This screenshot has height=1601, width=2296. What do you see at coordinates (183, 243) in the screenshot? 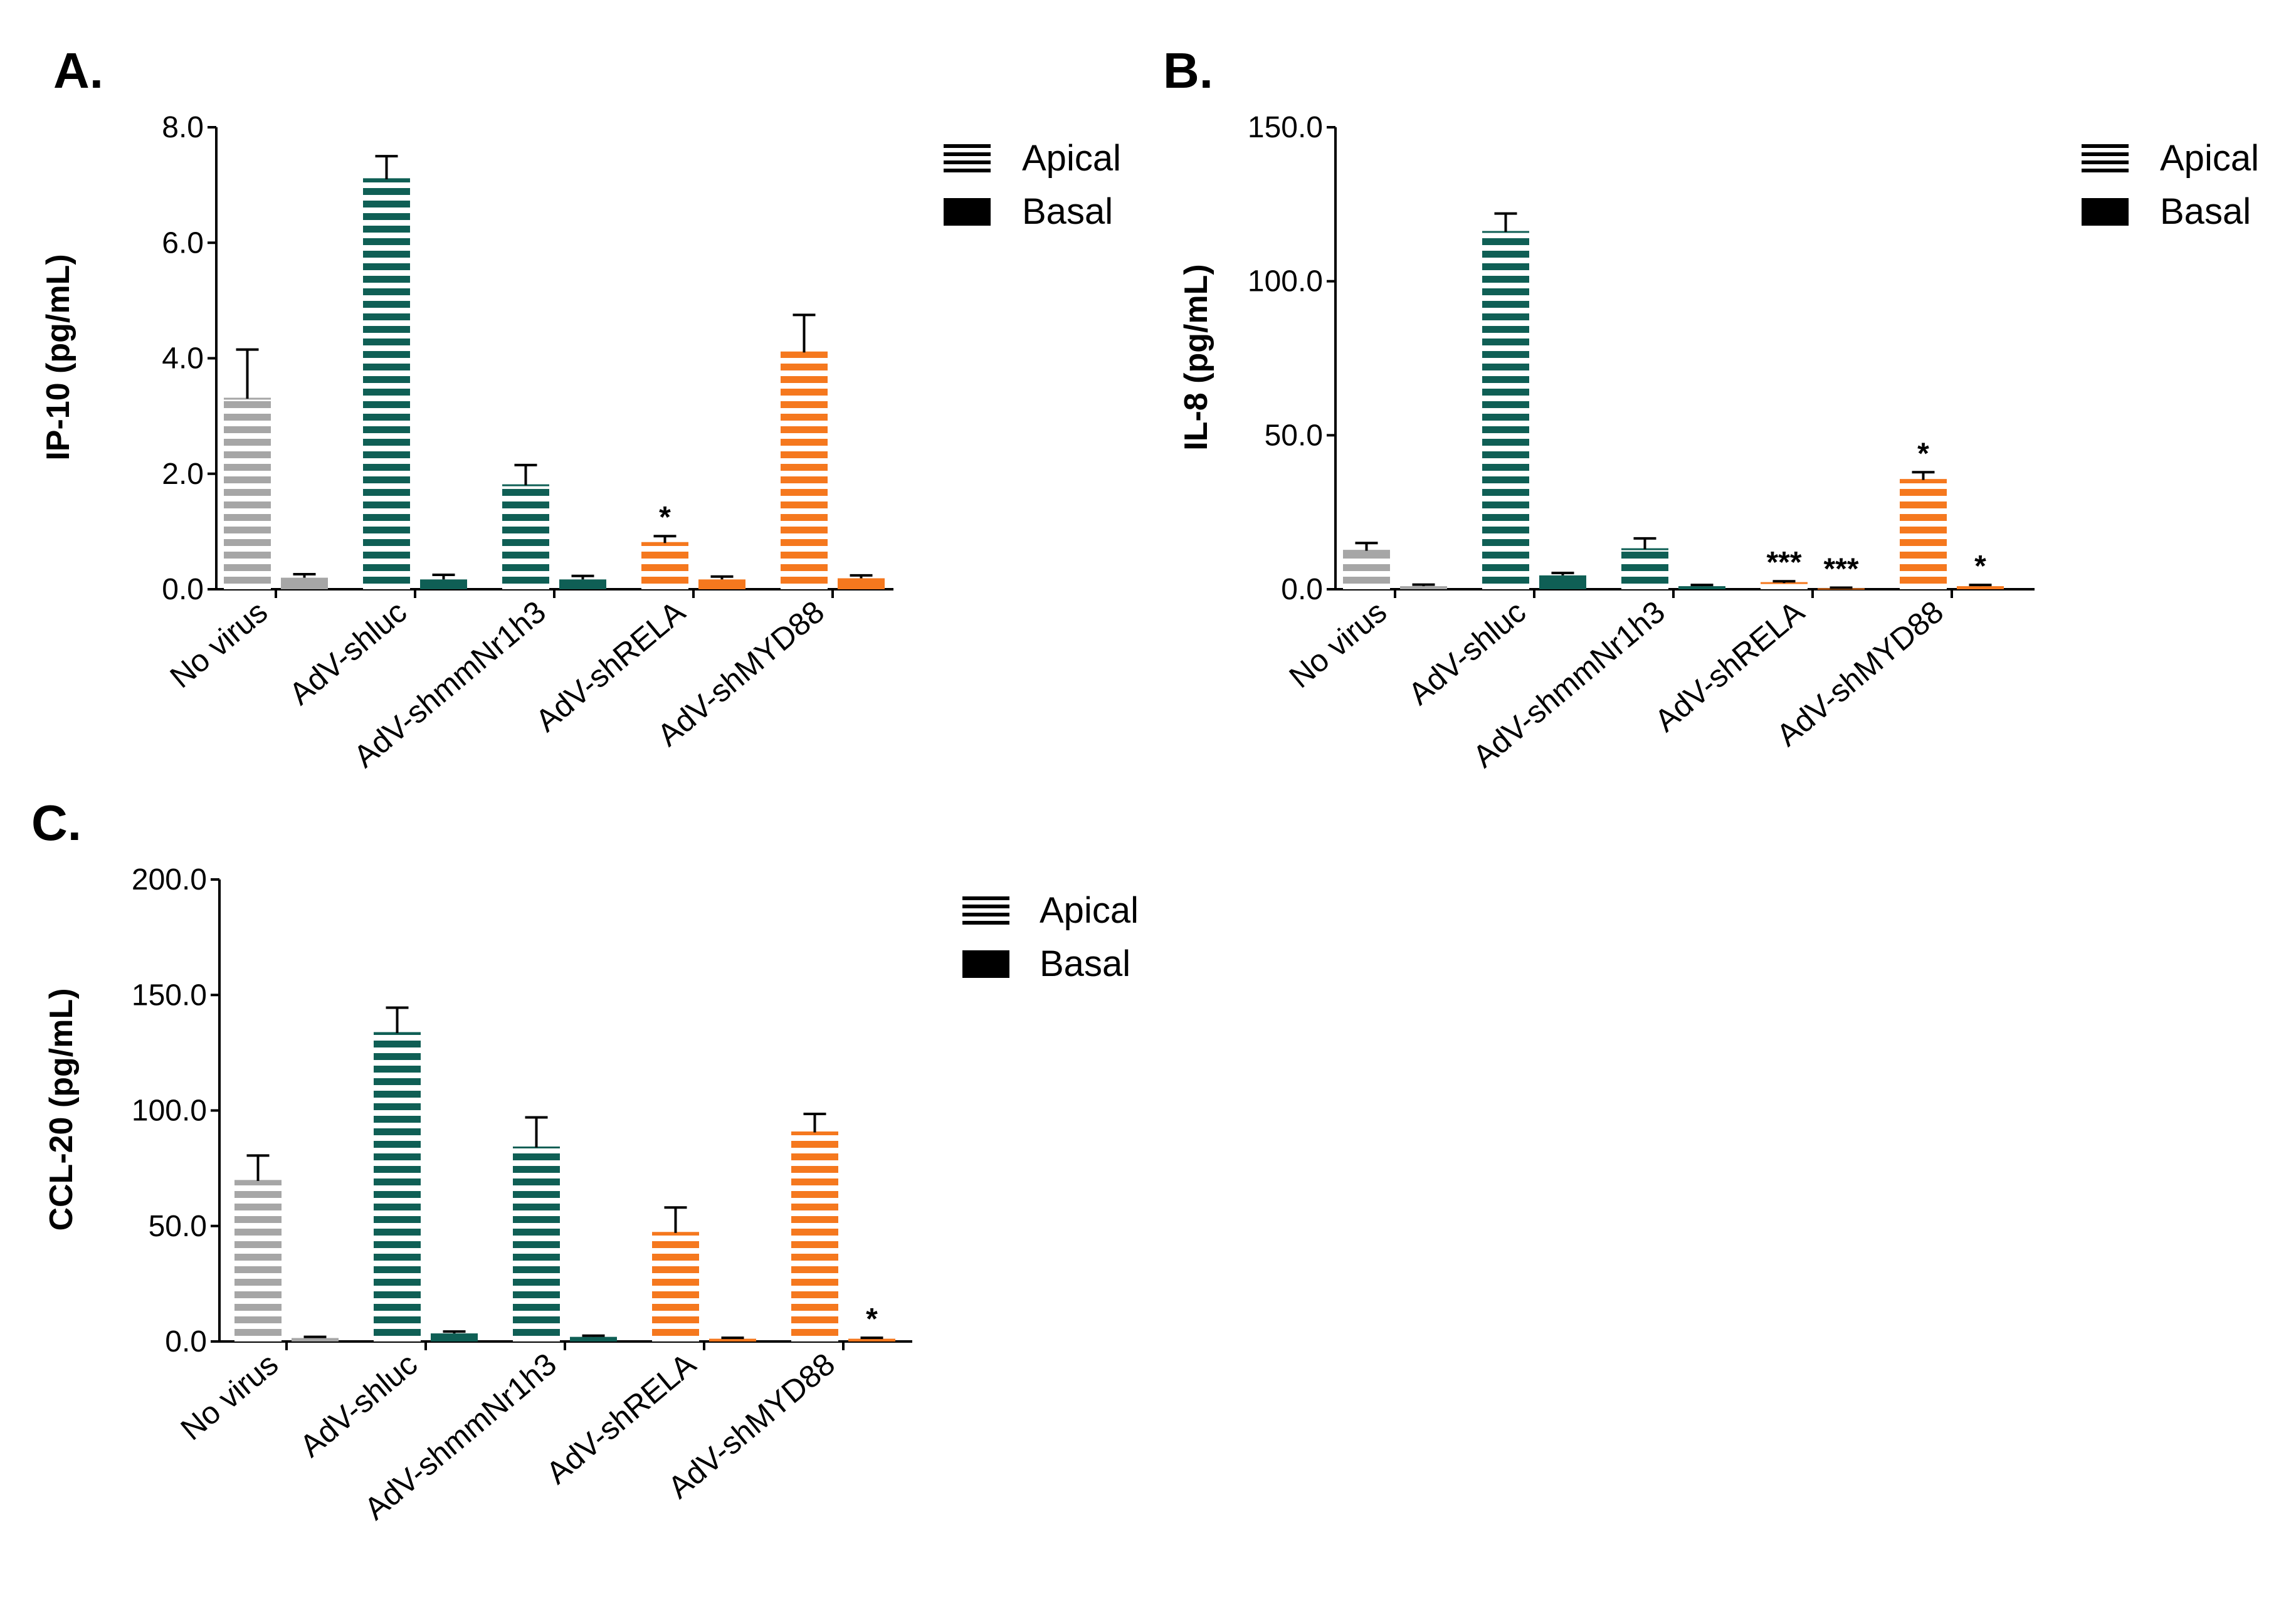
I see `y-tick-label-a: 6.0` at bounding box center [183, 243].